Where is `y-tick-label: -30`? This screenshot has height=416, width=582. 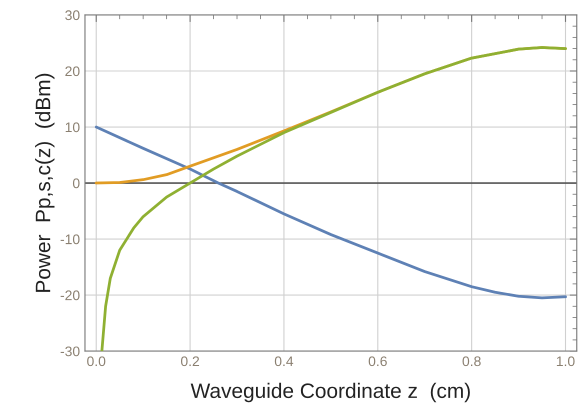 y-tick-label: -30 is located at coordinates (70, 351).